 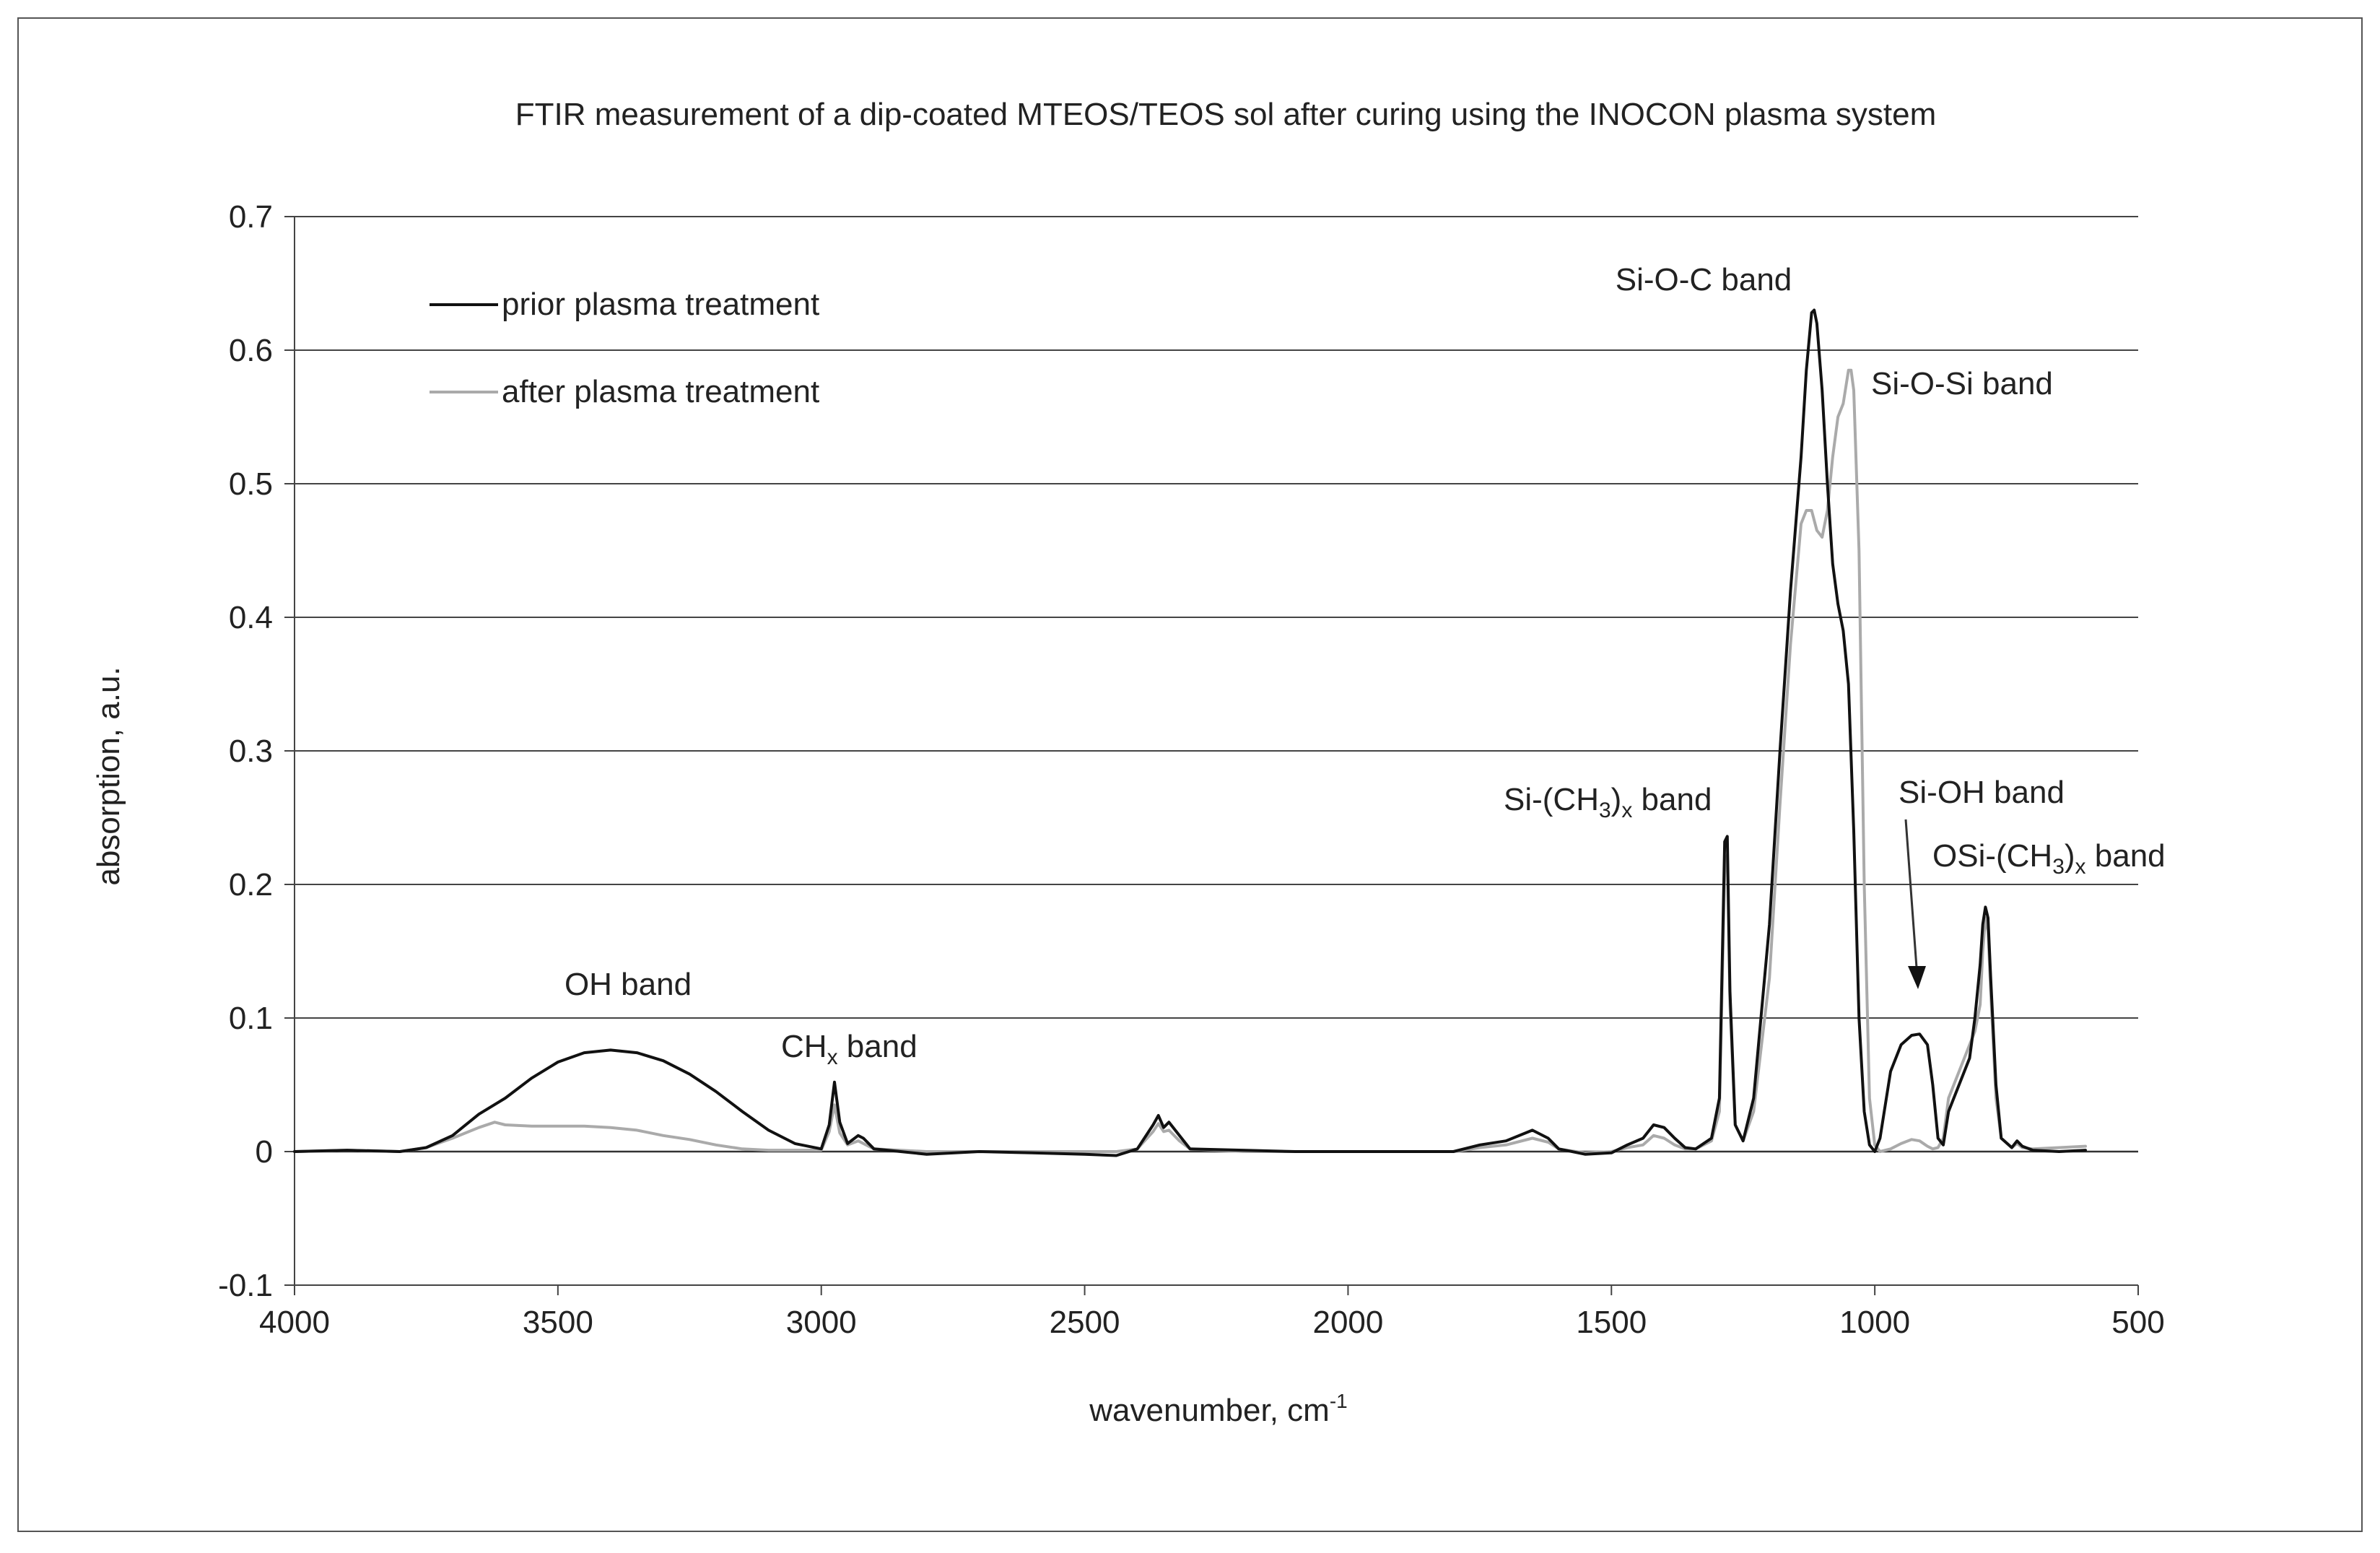 What do you see at coordinates (1704, 279) in the screenshot?
I see `annotation-sioc-band: Si-O-C band` at bounding box center [1704, 279].